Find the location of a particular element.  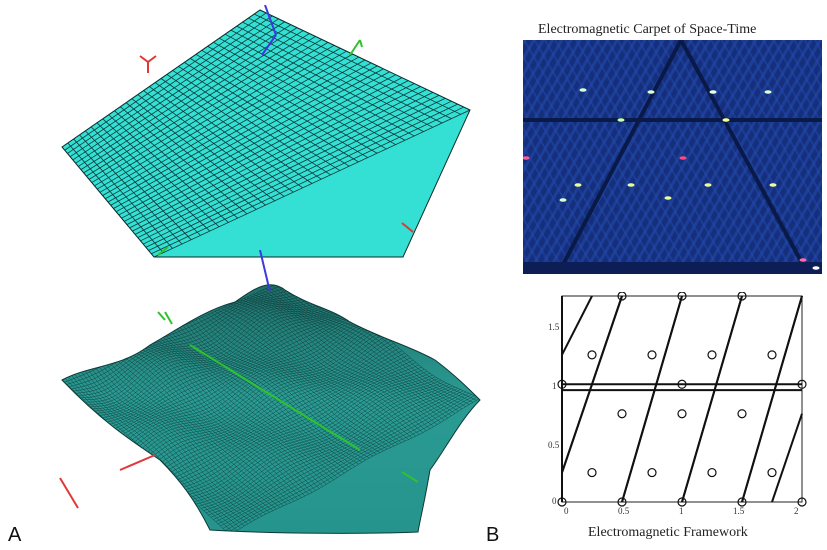

axis-triad-red is located at coordinates (148, 64).